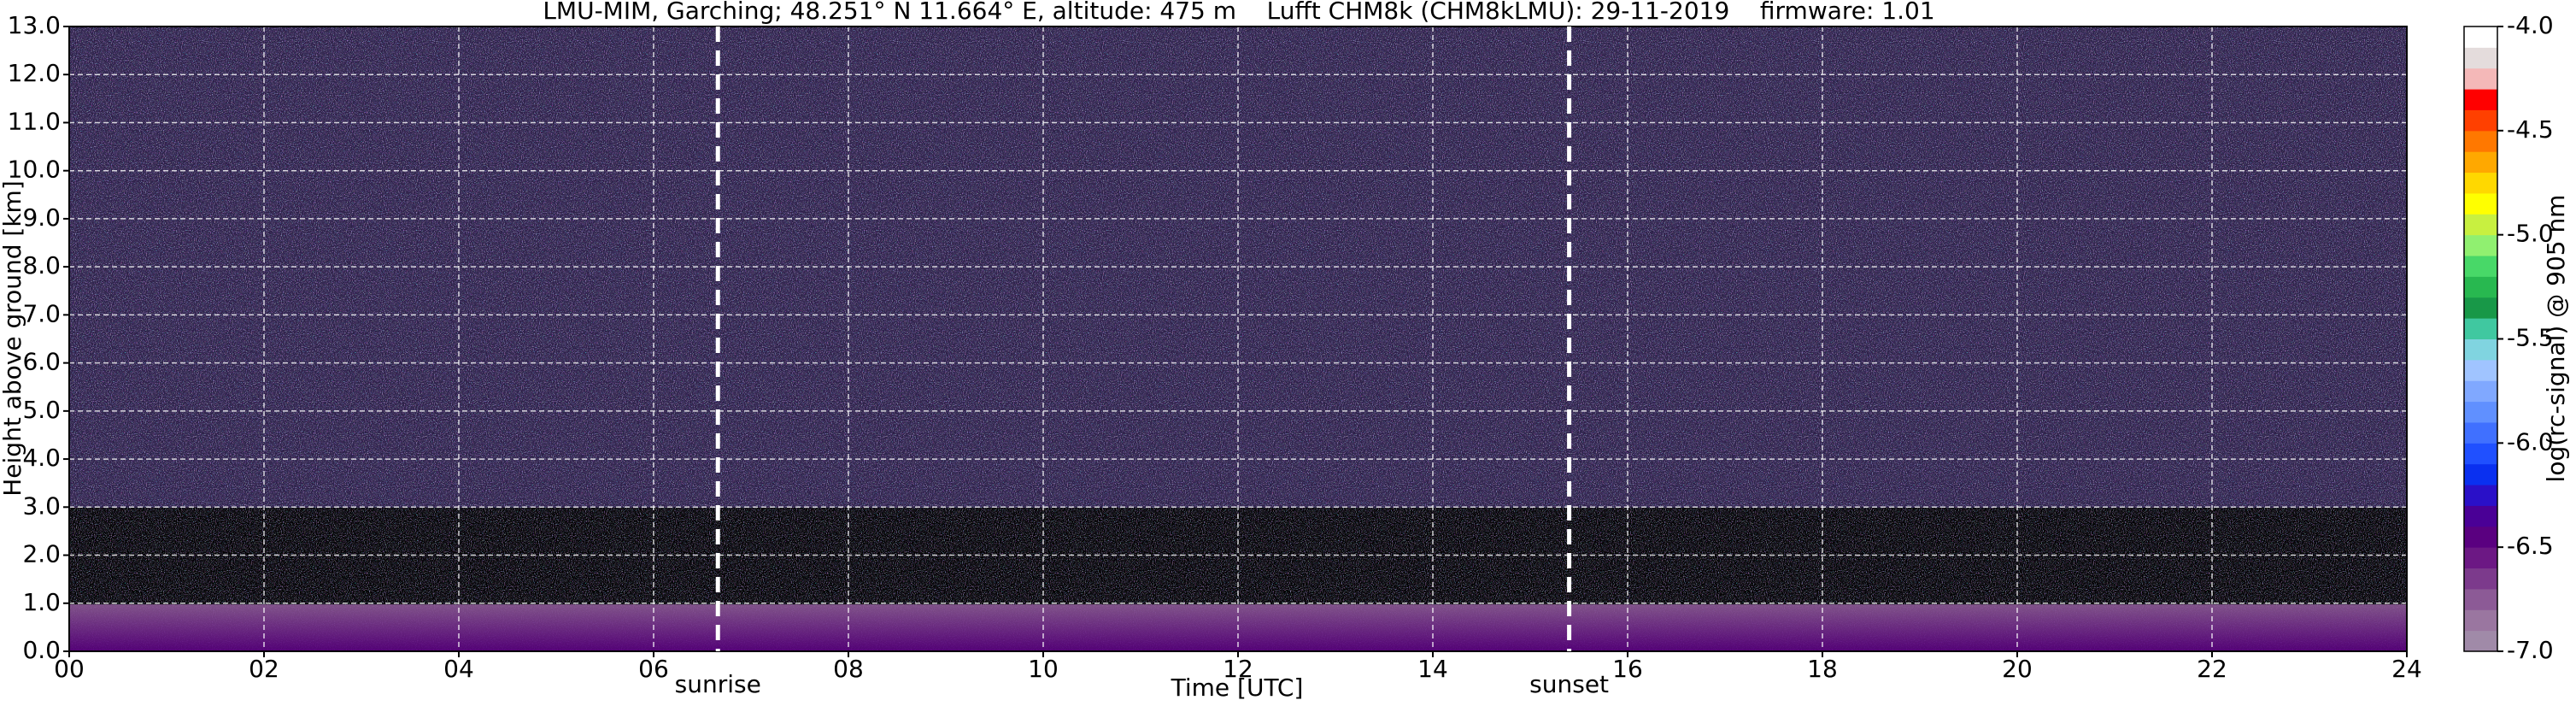  I want to click on x-tick-label: 02, so click(264, 669).